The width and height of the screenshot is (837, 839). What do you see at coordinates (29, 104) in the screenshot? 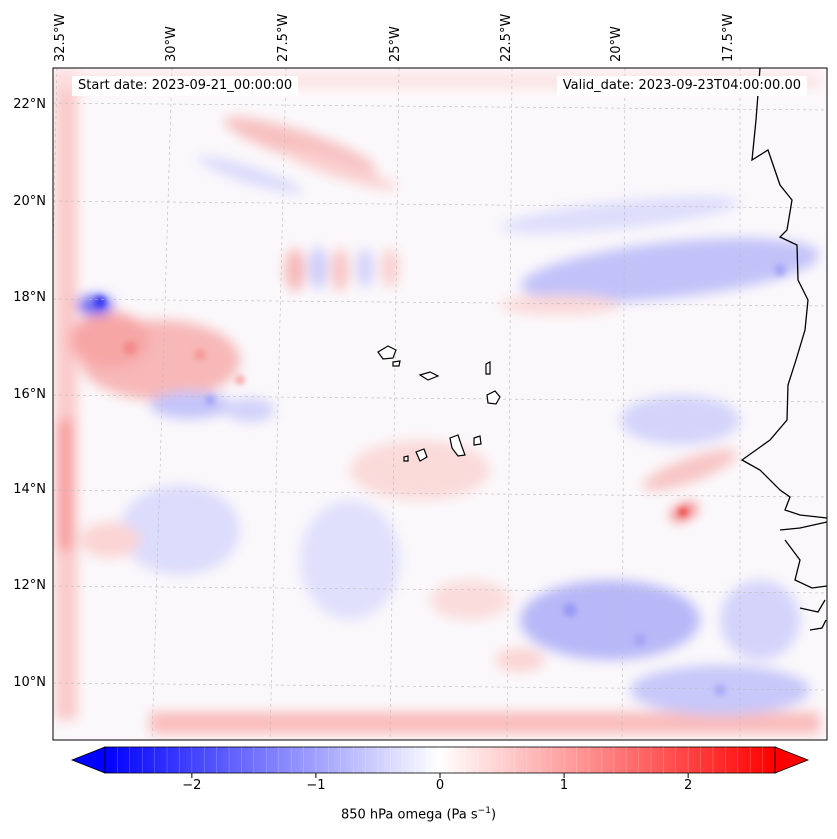
I see `lat-label-22n: 22°N` at bounding box center [29, 104].